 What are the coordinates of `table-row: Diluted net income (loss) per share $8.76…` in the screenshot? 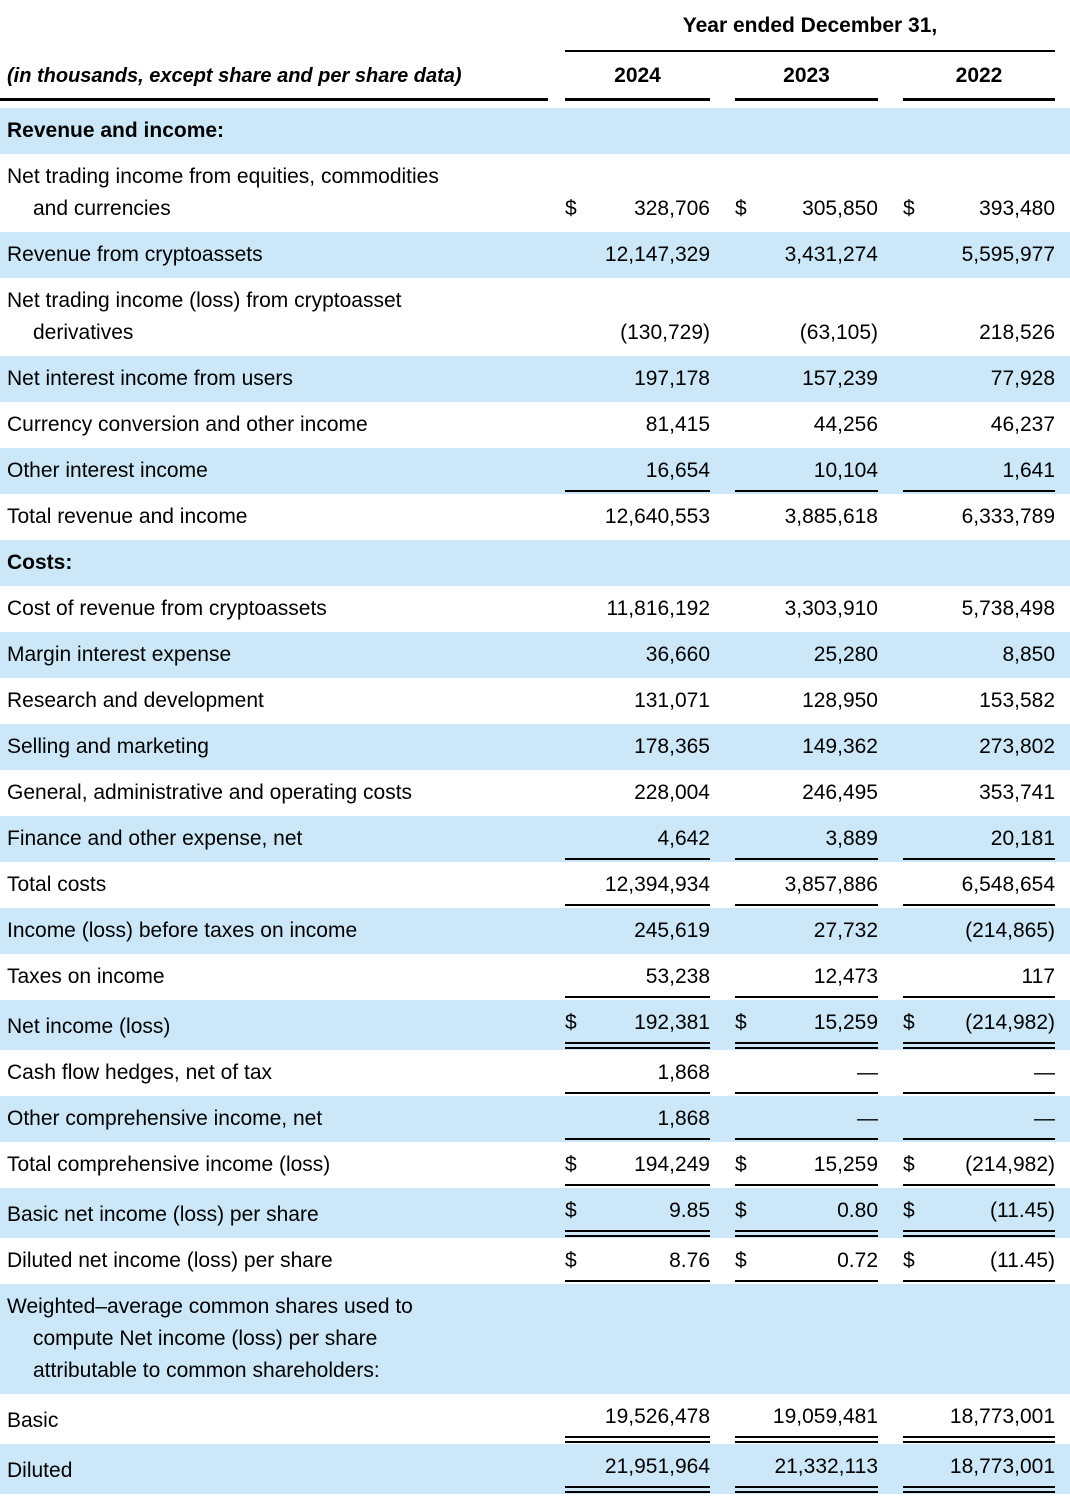 It's located at (535, 1261).